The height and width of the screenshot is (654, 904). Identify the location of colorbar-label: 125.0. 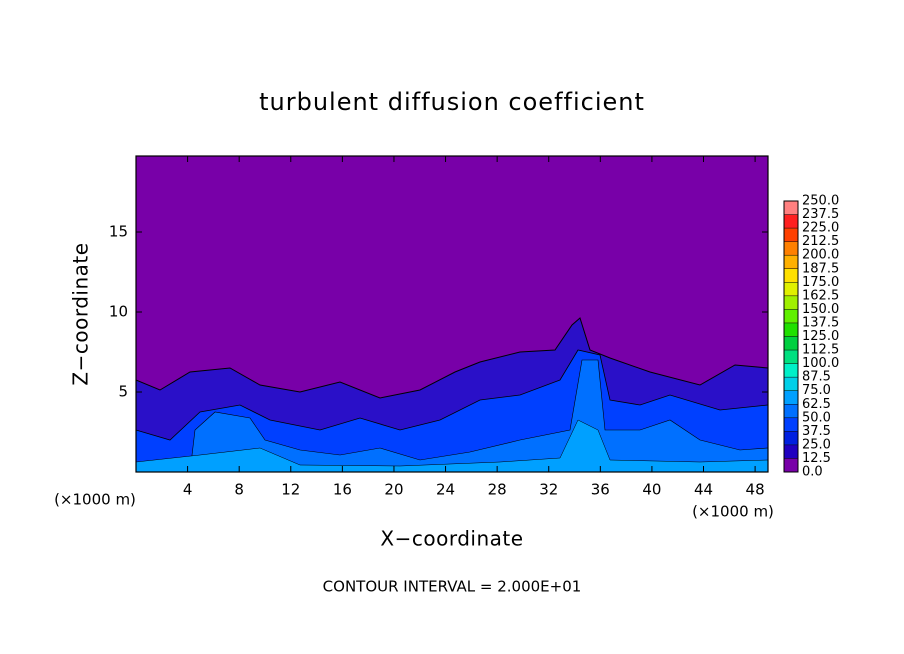
(820, 336).